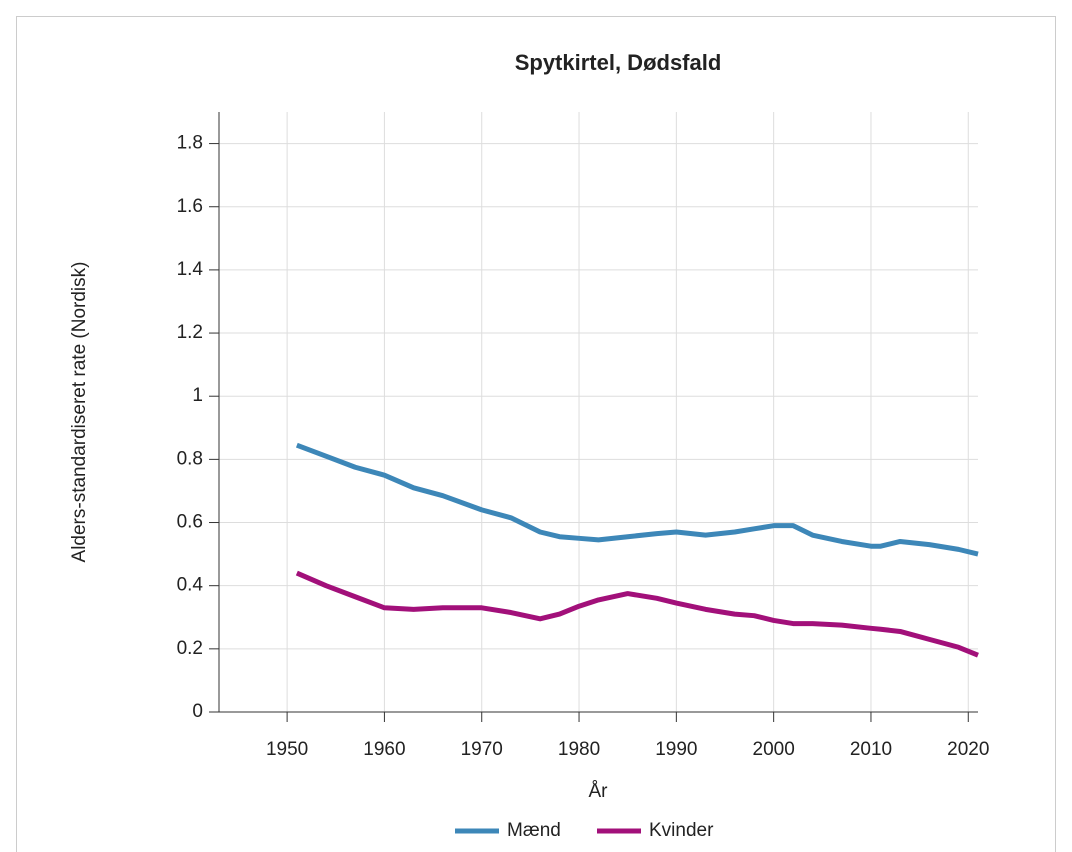  Describe the element at coordinates (190, 269) in the screenshot. I see `y-tick-label: 1.4` at that location.